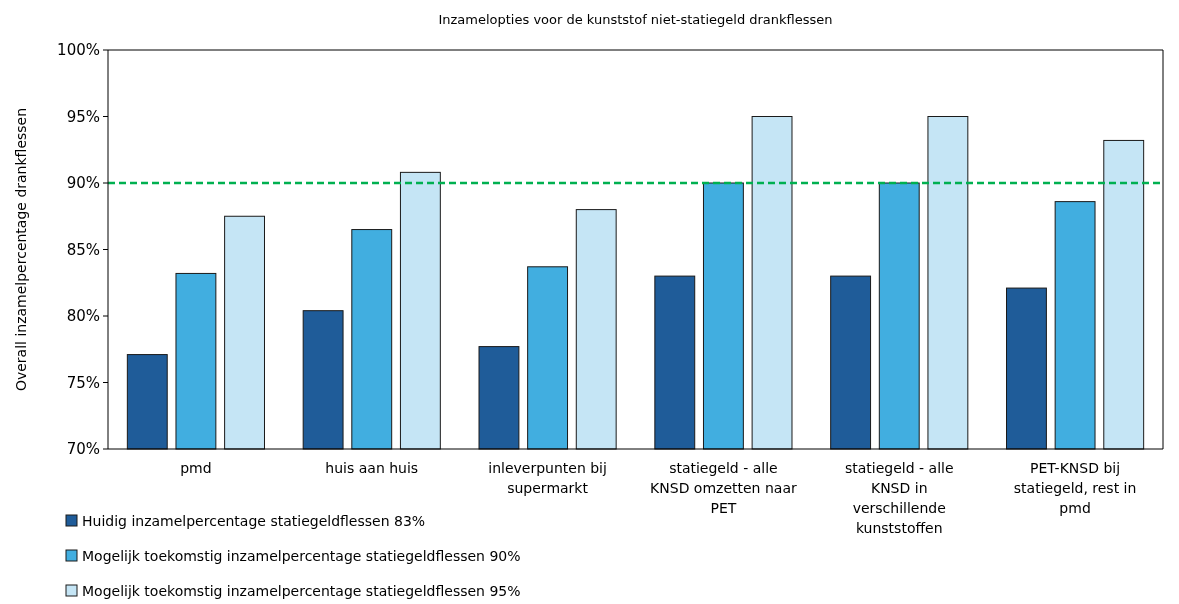 The width and height of the screenshot is (1179, 604). Describe the element at coordinates (301, 555) in the screenshot. I see `legend-label: Mogelijk toekomstig inzamelpercentage statiegeldflessen 90%` at that location.